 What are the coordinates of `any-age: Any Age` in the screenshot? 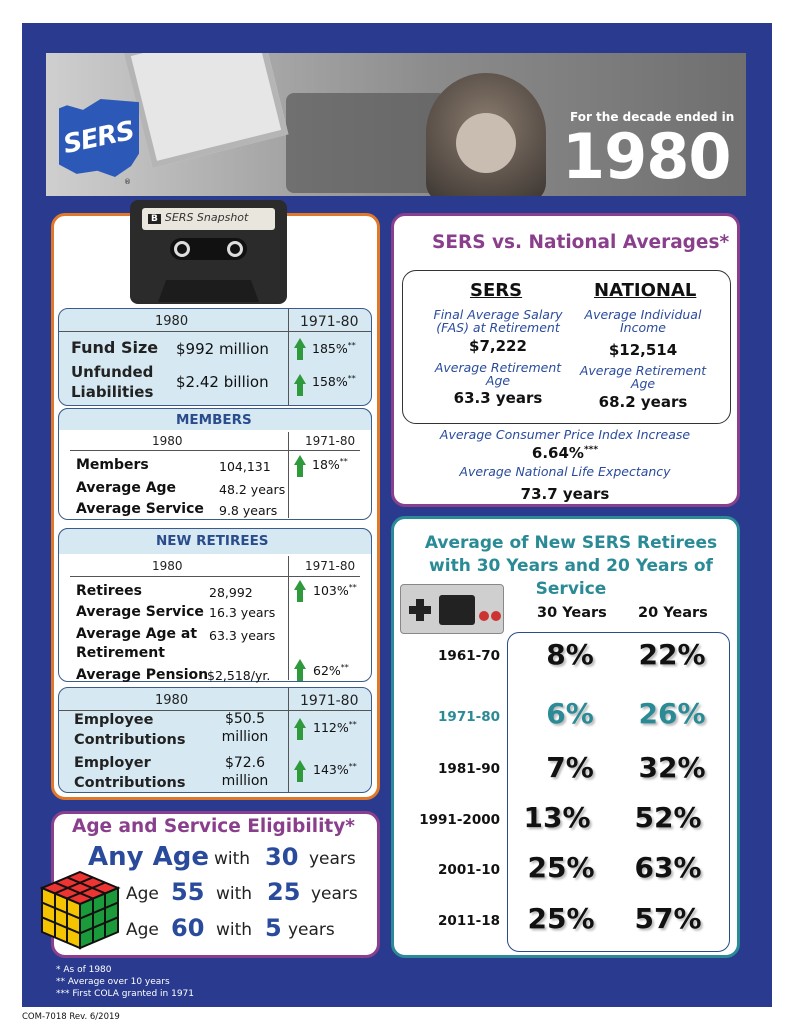 It's located at (148, 857).